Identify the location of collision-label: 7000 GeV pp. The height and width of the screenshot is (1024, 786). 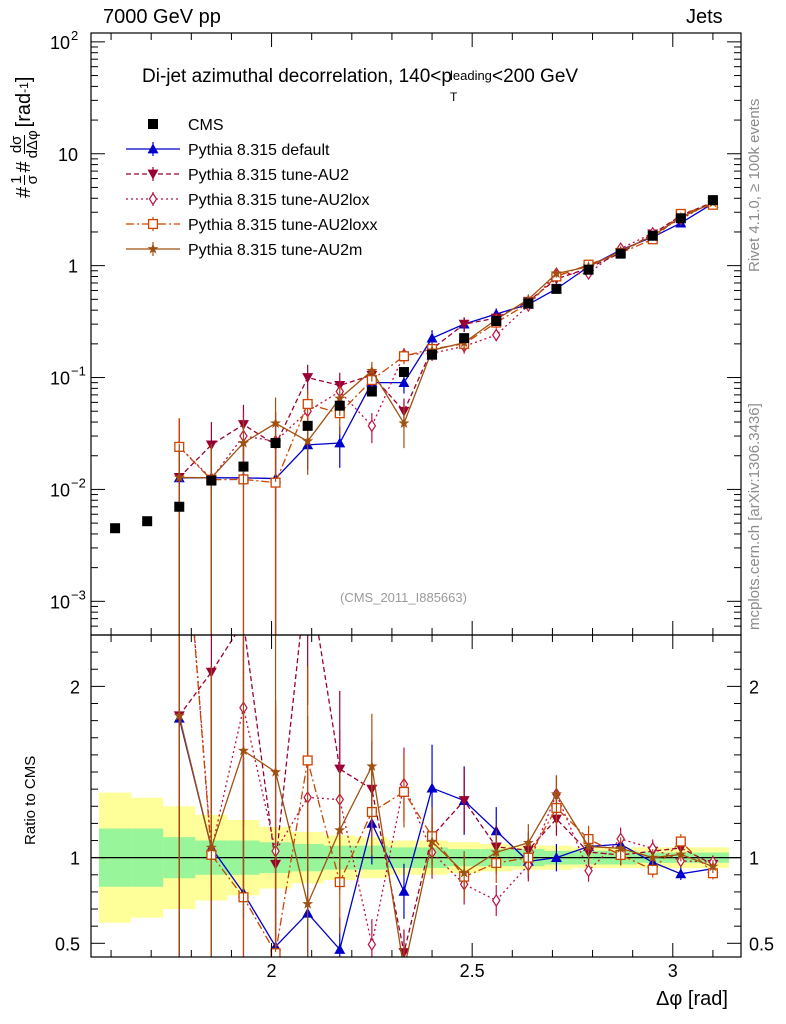
(162, 17).